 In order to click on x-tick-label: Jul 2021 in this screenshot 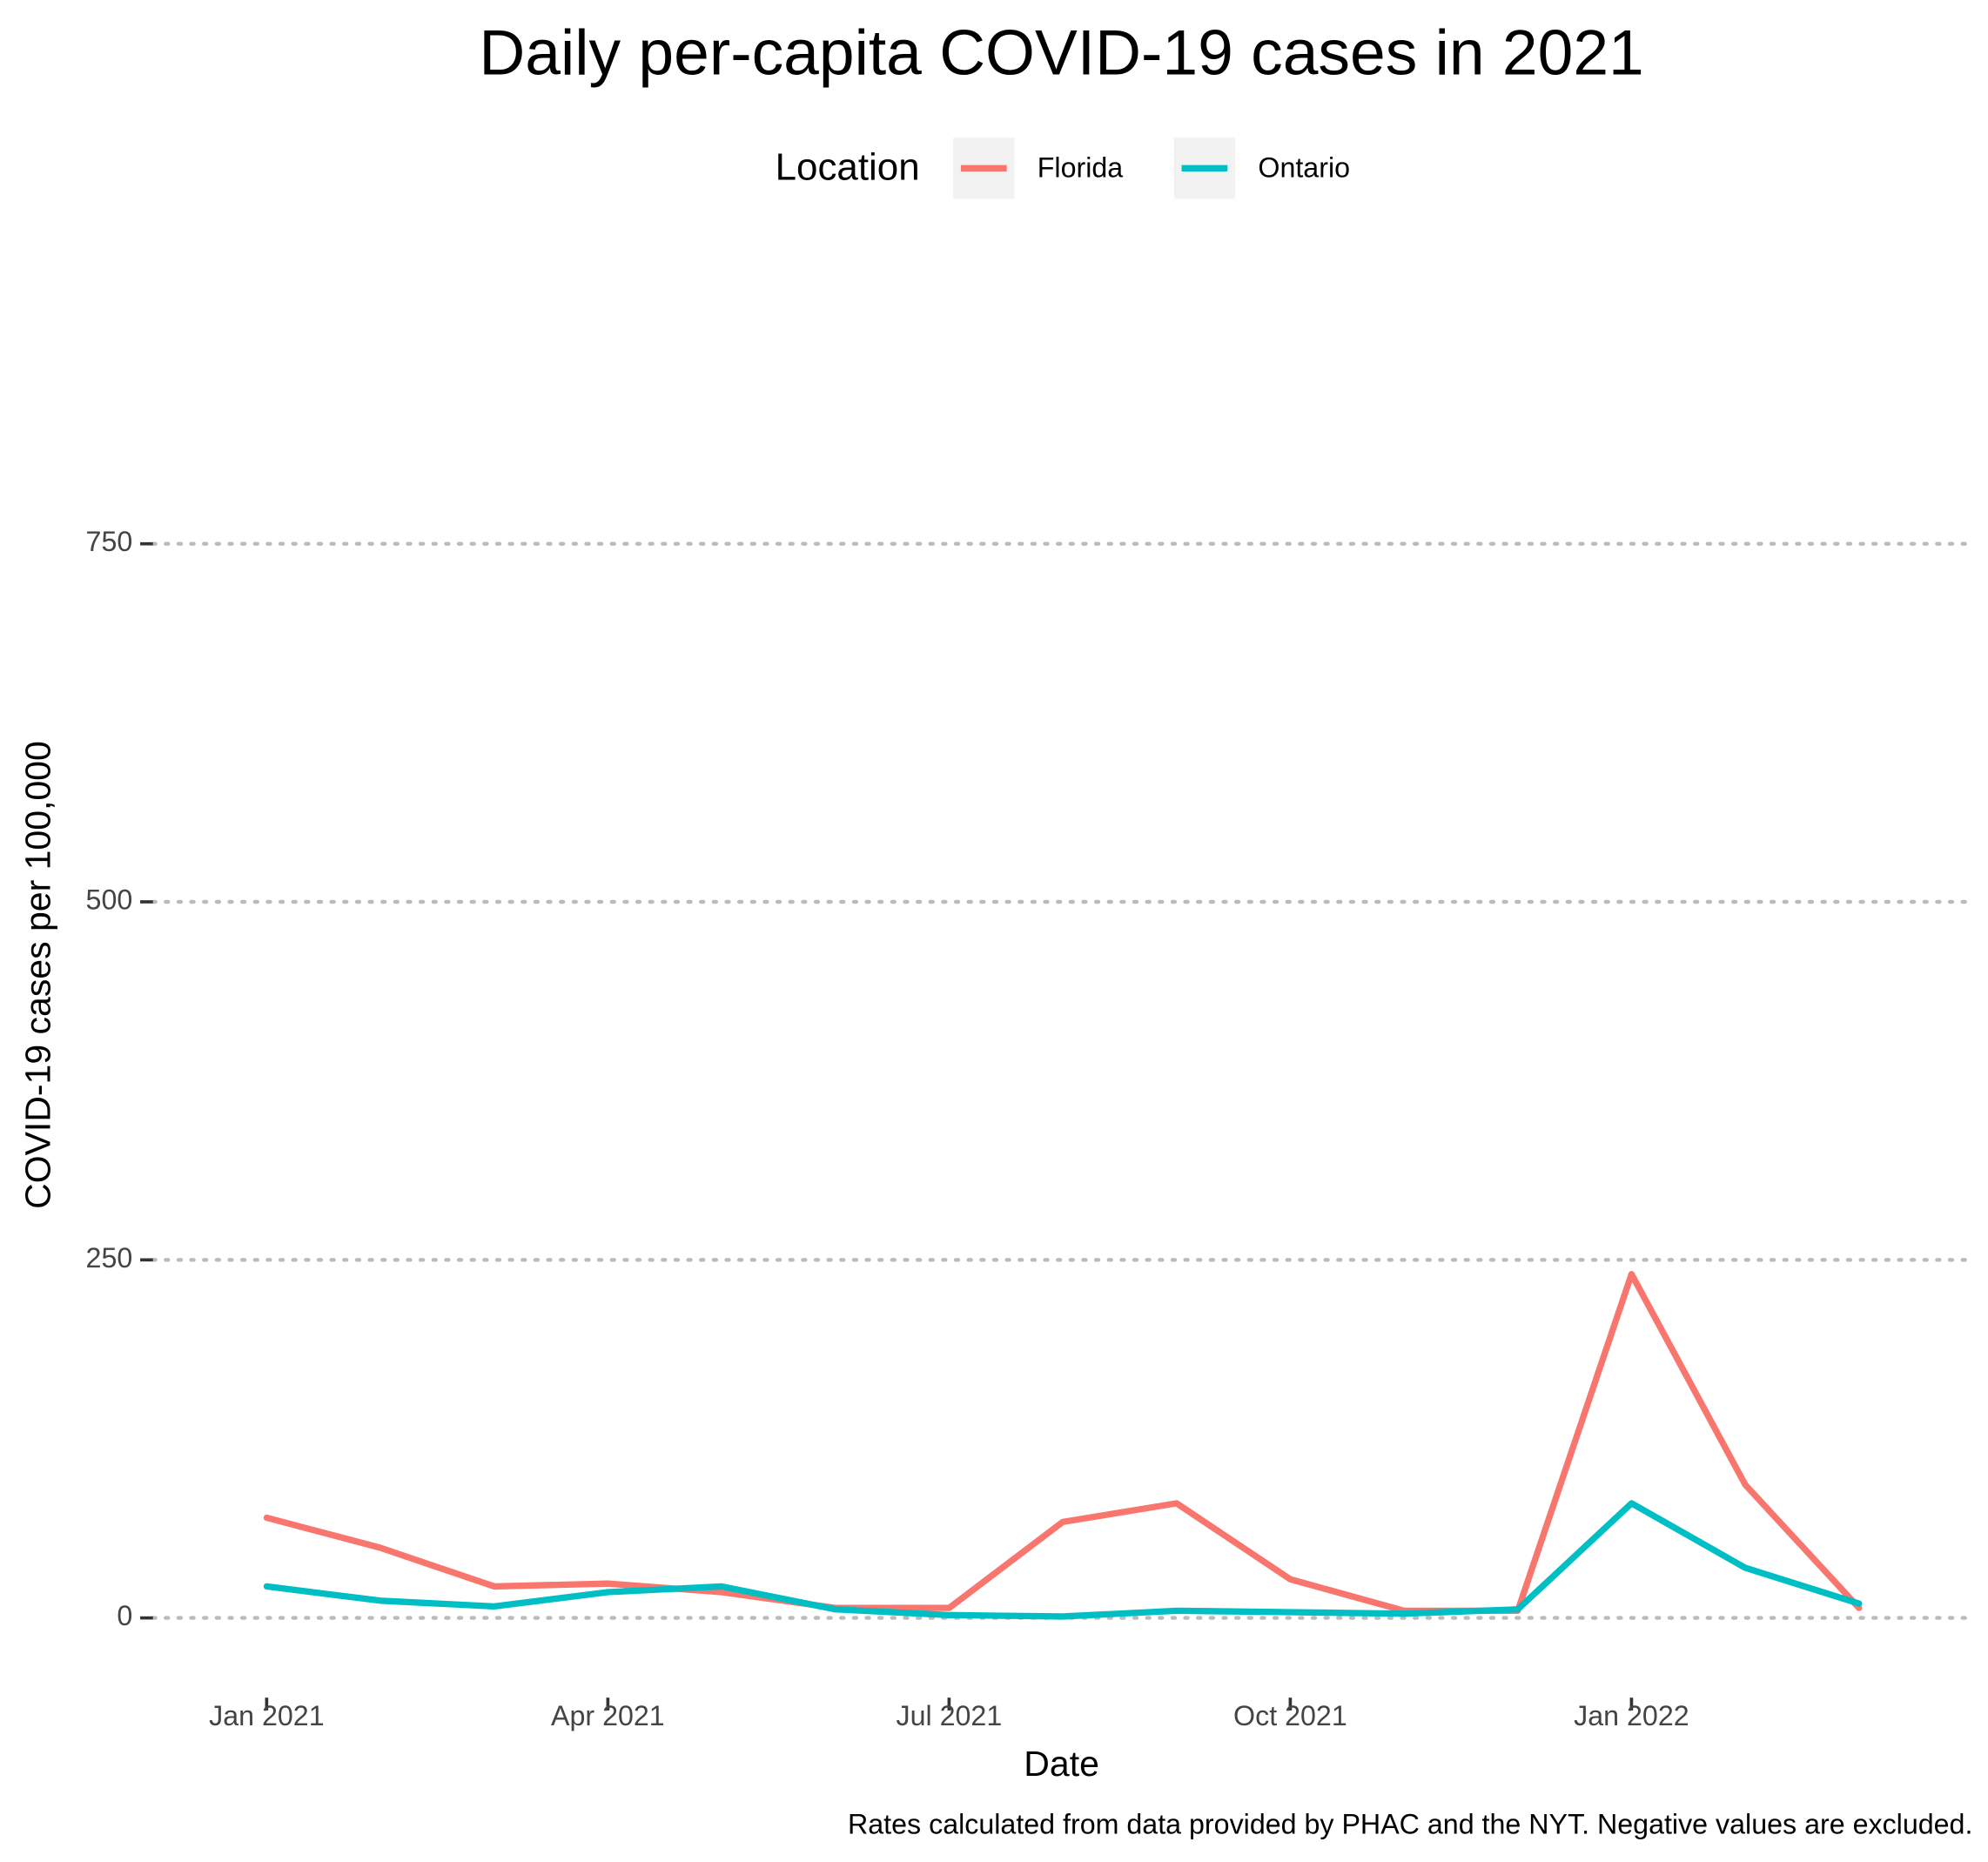, I will do `click(950, 1715)`.